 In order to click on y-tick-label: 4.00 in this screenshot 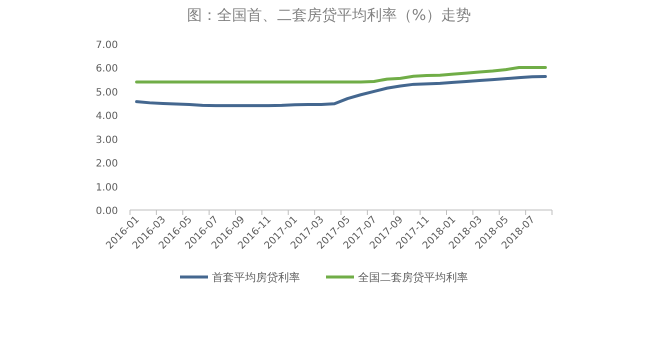, I will do `click(107, 116)`.